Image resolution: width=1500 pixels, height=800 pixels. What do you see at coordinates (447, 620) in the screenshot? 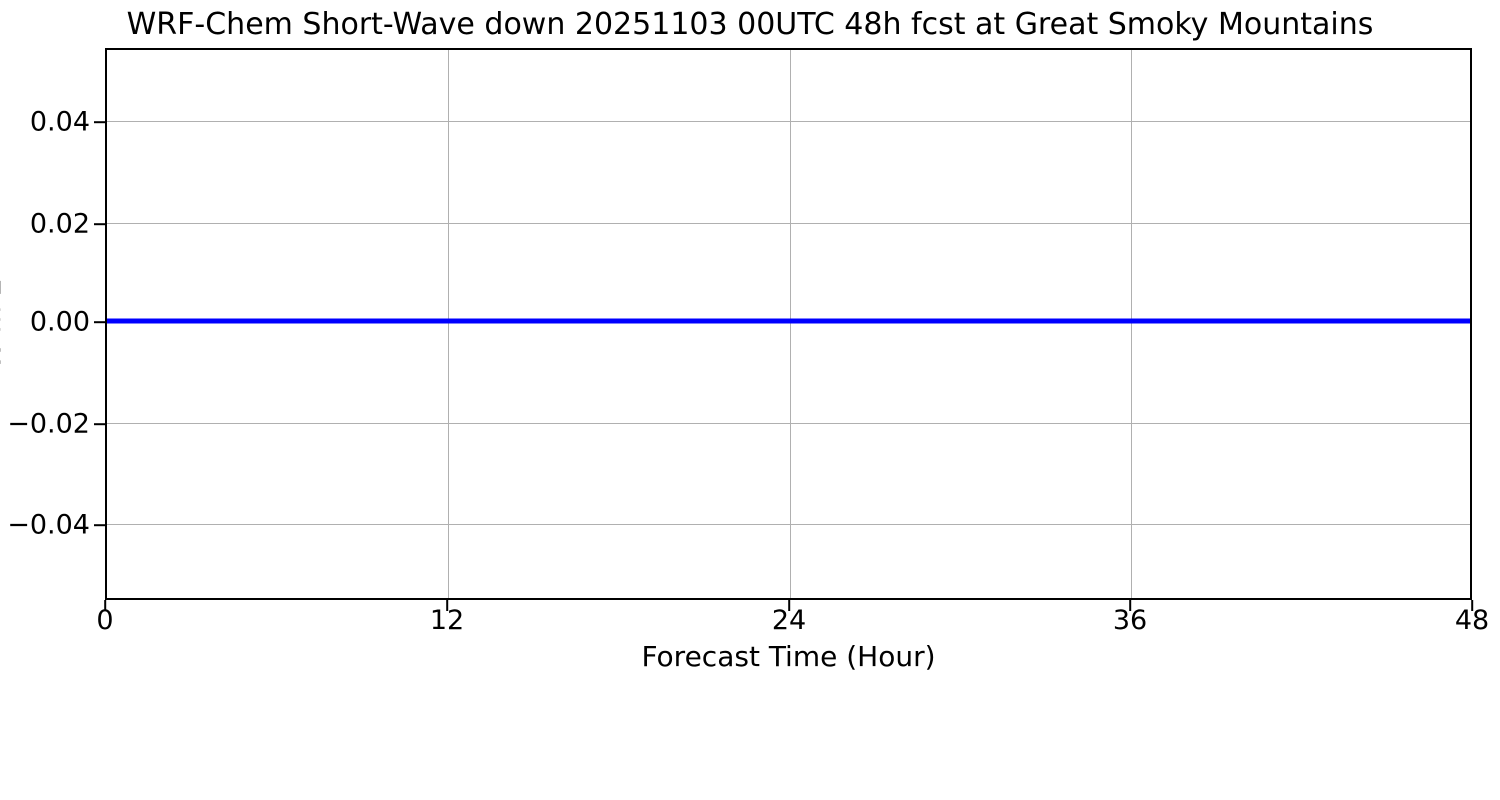
I see `x-tick-label-1: 12` at bounding box center [447, 620].